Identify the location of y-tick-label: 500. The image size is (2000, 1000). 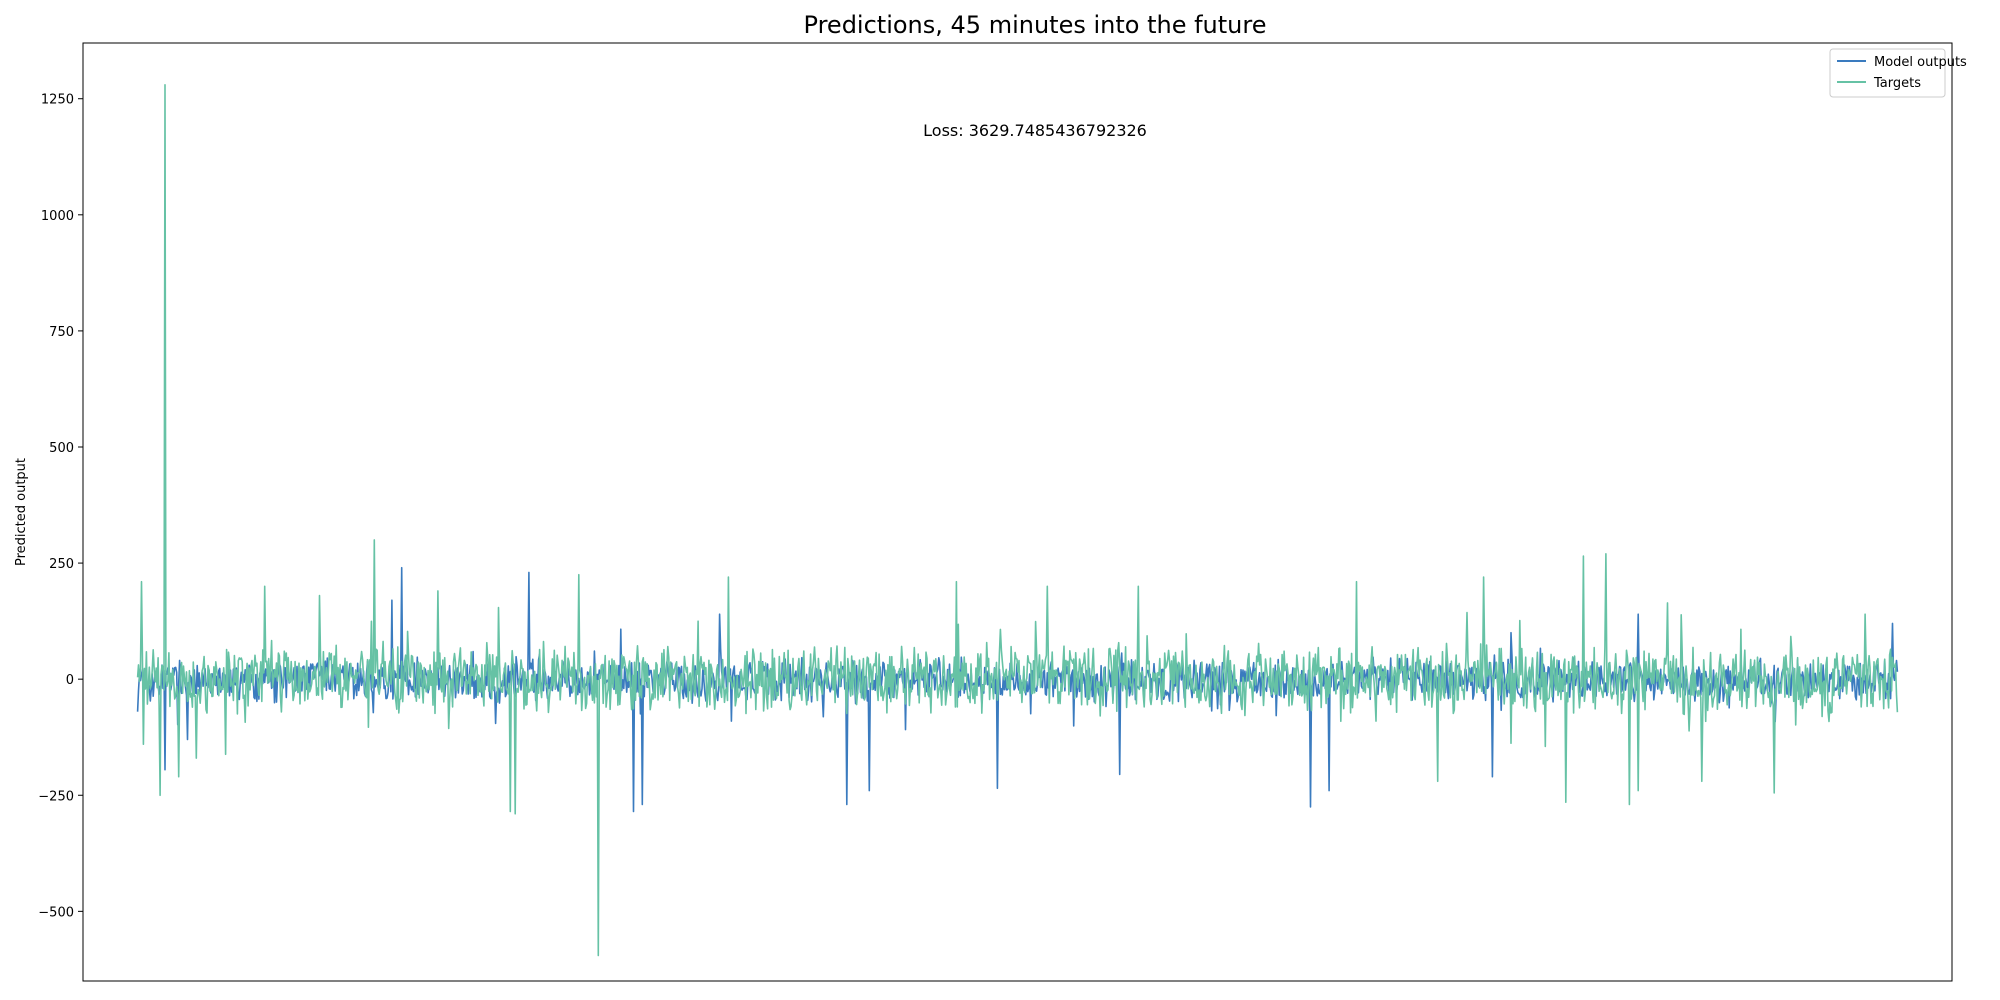
(61, 448).